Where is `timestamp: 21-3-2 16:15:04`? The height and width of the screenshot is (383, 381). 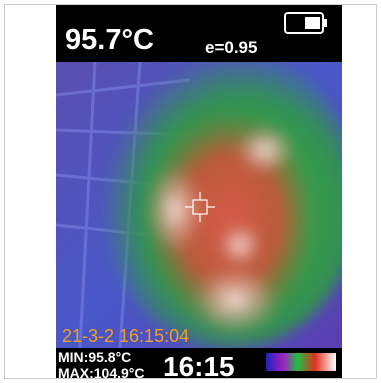 timestamp: 21-3-2 16:15:04 is located at coordinates (125, 336).